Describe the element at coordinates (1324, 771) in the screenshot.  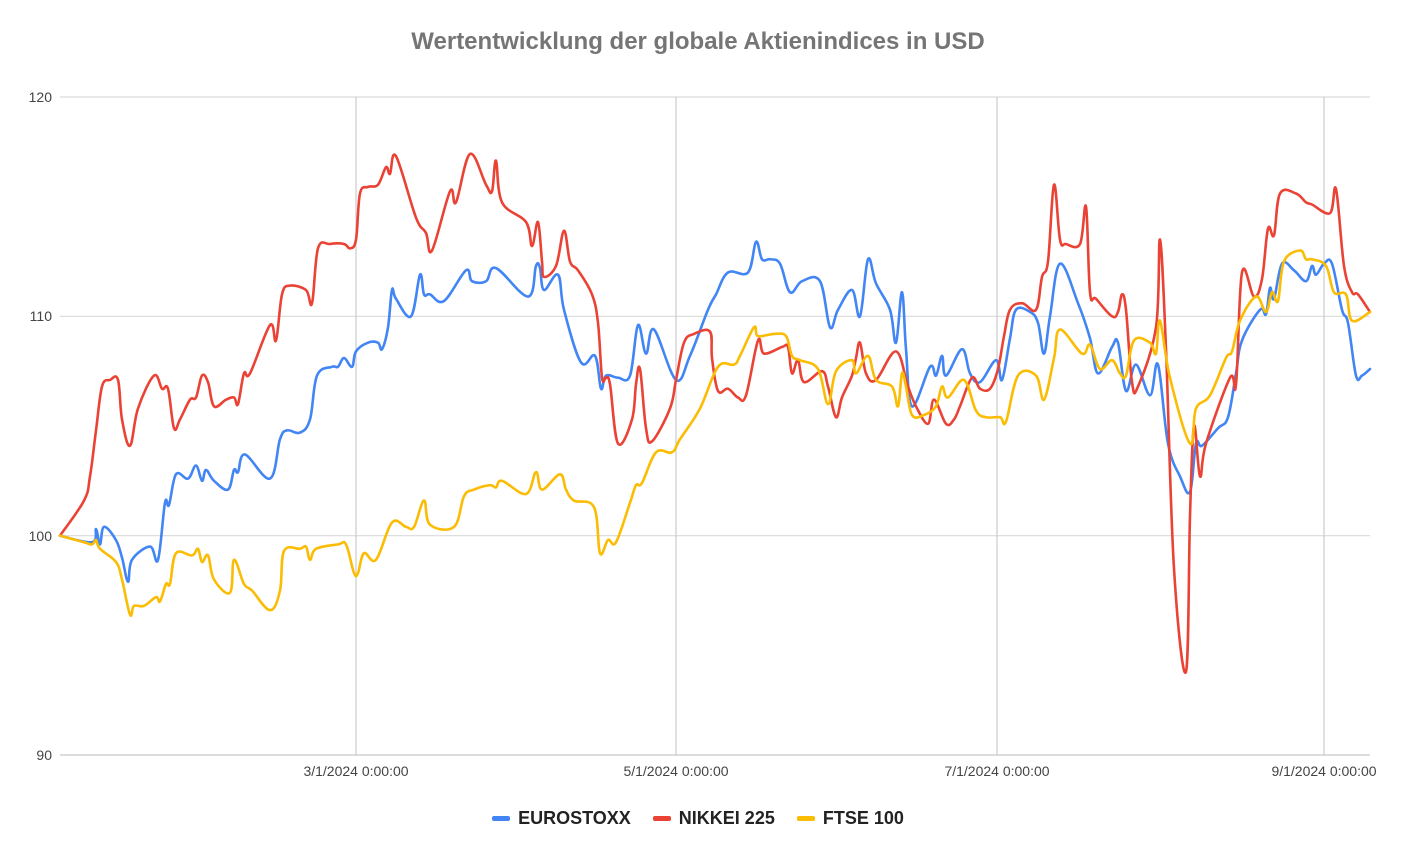
I see `x-tick-sep: 9/1/2024 0:00:00` at that location.